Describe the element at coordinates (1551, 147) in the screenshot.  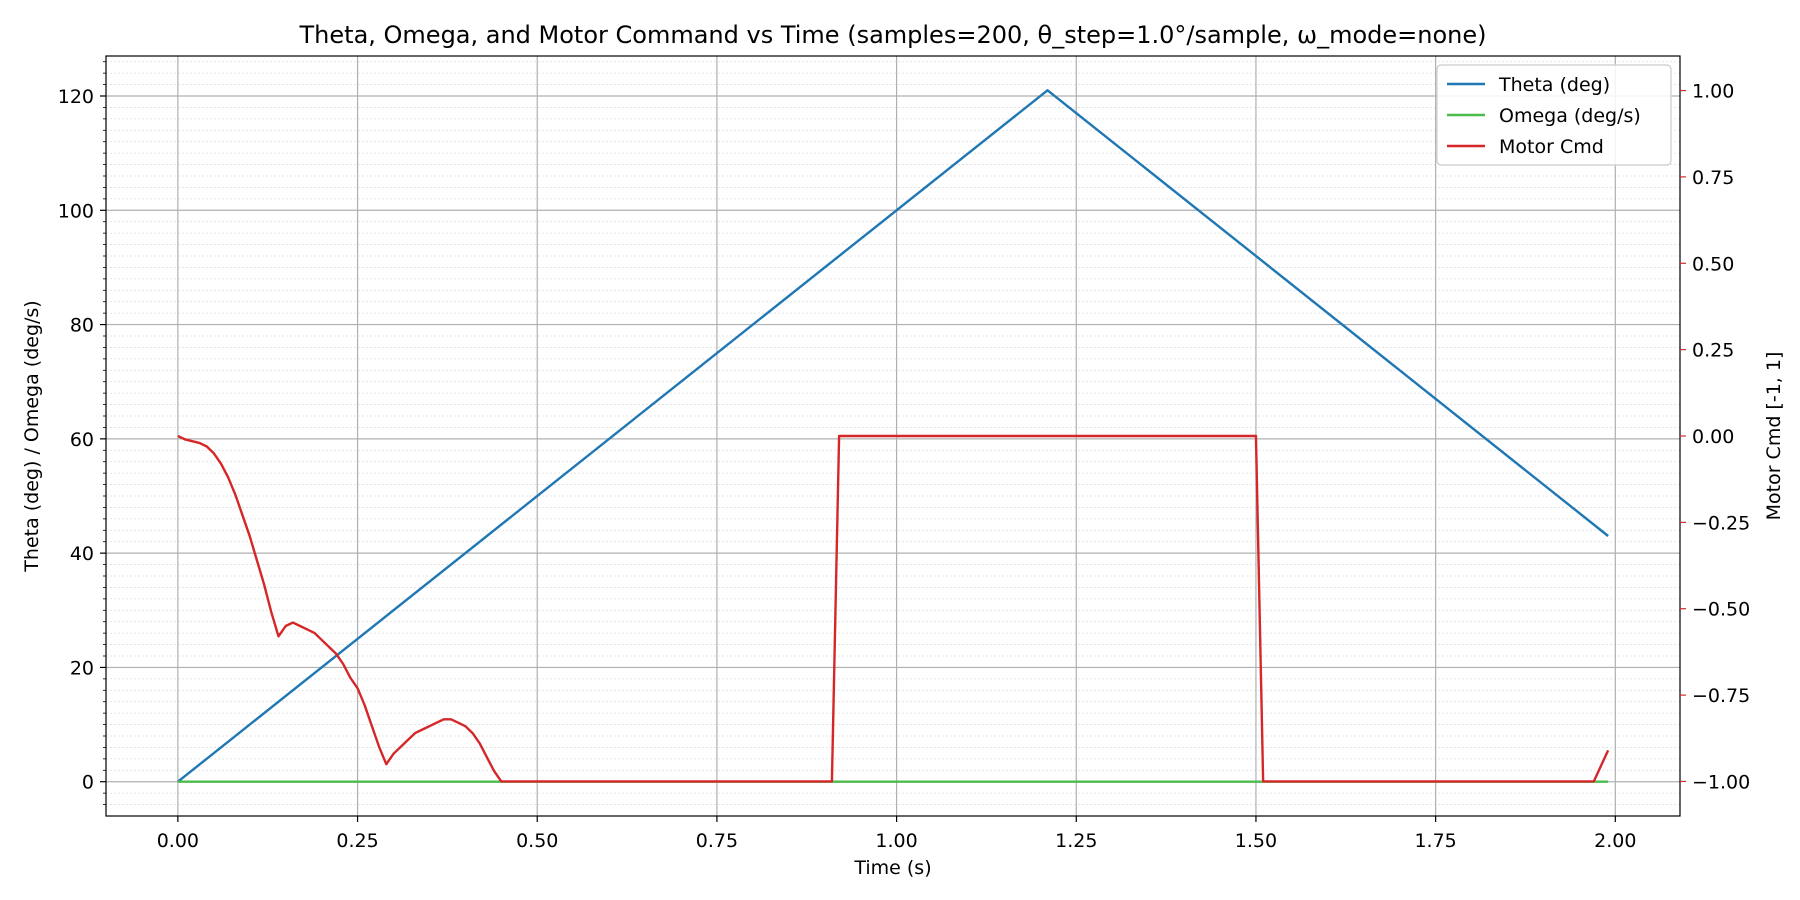
I see `legend-label: Motor Cmd` at that location.